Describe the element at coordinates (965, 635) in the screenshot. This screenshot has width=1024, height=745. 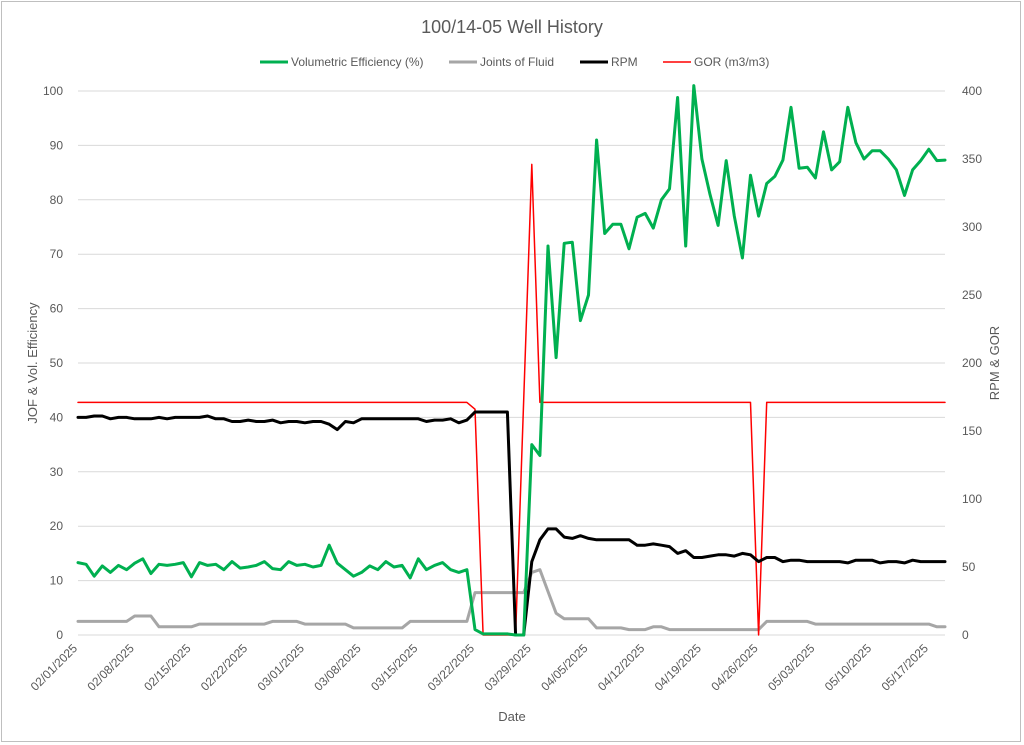
I see `right-tick-label: 0` at that location.